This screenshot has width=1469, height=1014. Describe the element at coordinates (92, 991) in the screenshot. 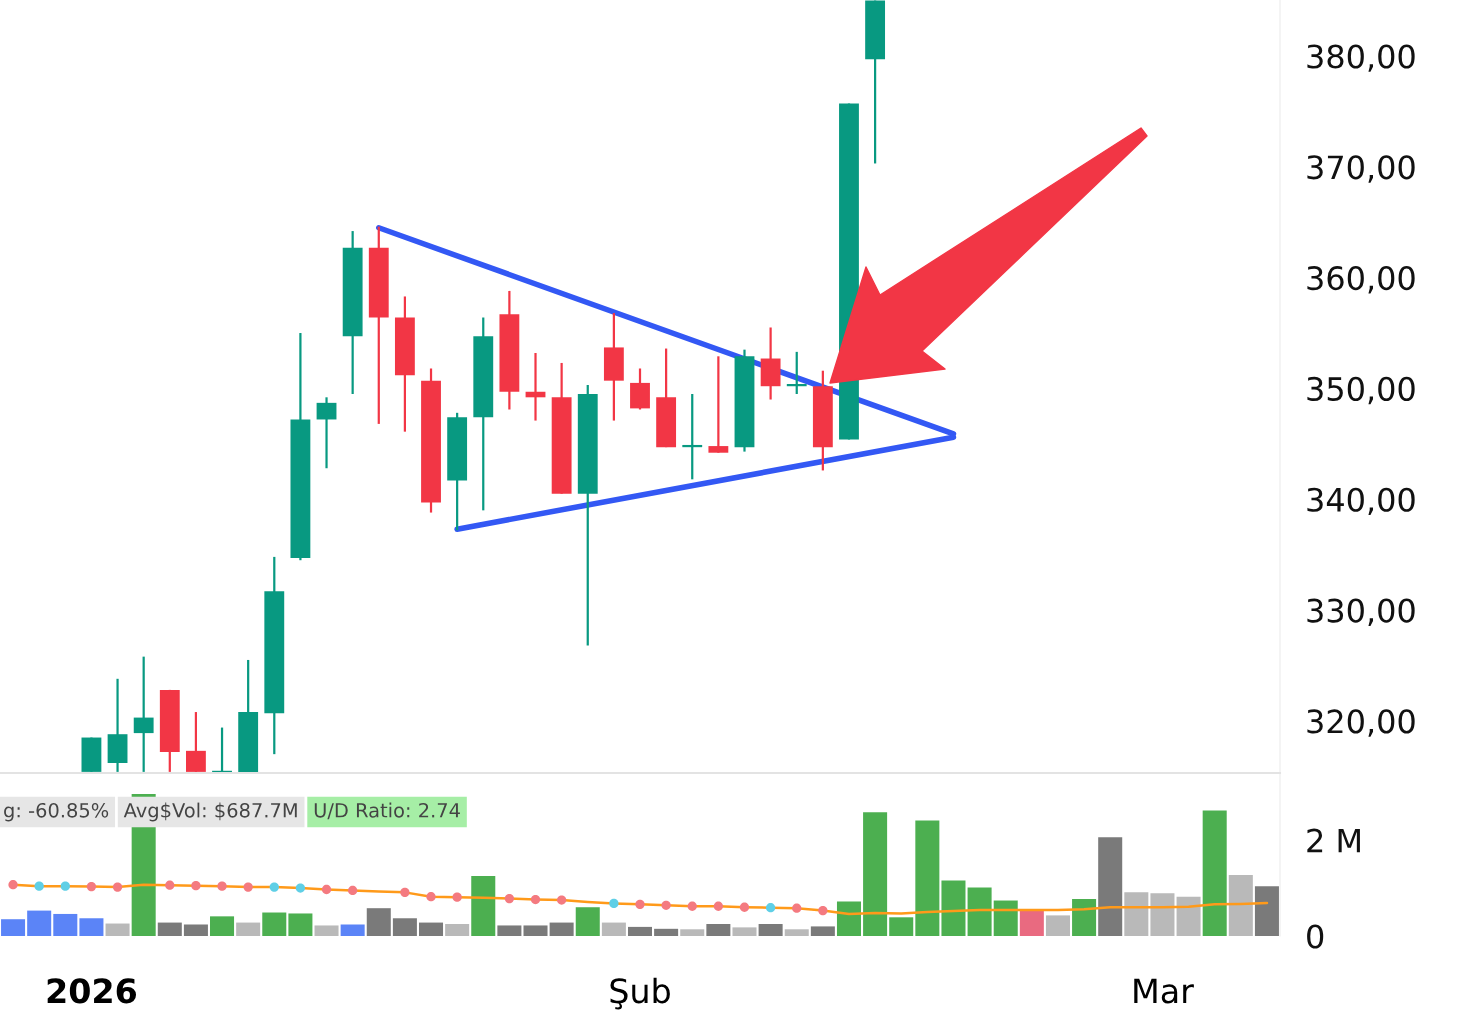

I see `x-tick-label: 2026` at that location.